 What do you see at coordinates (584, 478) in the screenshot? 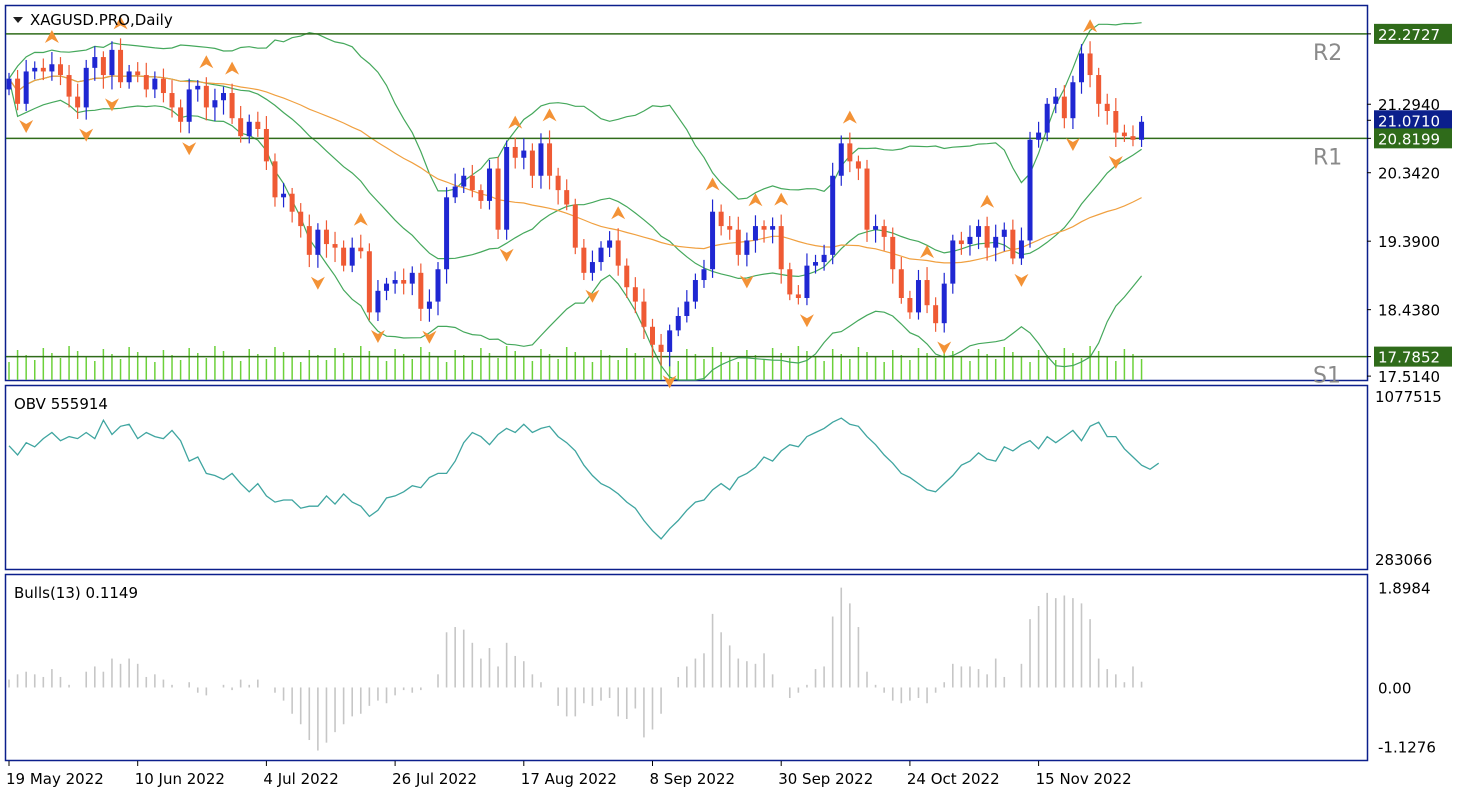
I see `obv-polyline` at bounding box center [584, 478].